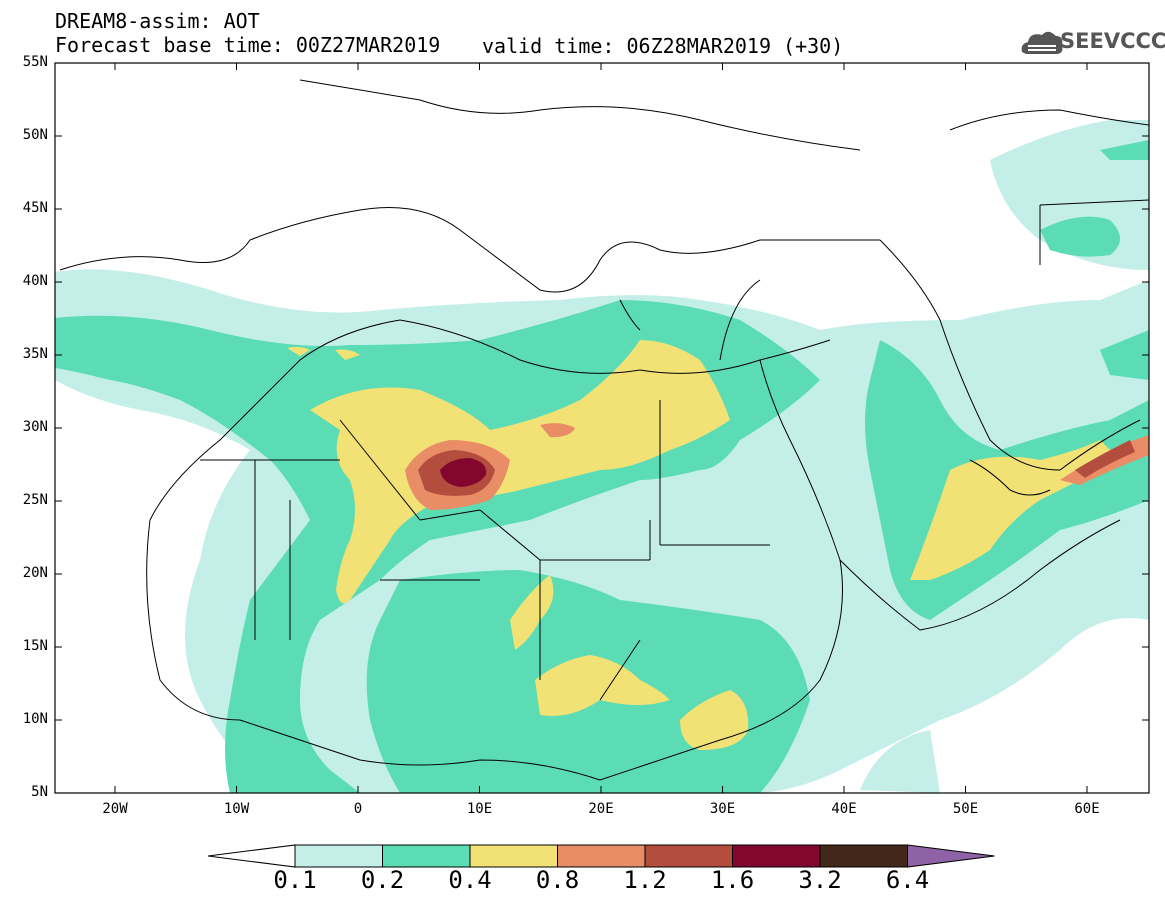 This screenshot has width=1165, height=905. What do you see at coordinates (1112, 41) in the screenshot?
I see `logo-text: SEEVCCC` at bounding box center [1112, 41].